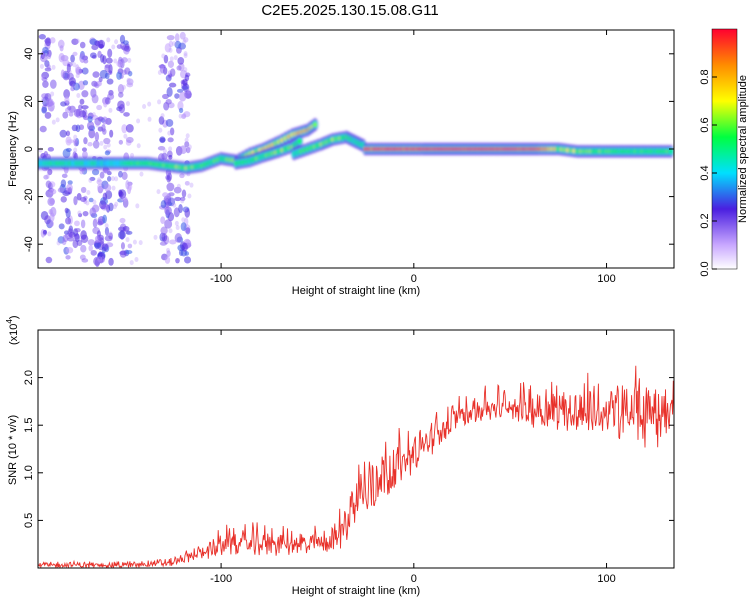  What do you see at coordinates (29, 425) in the screenshot?
I see `y-tick-label: 1.5` at bounding box center [29, 425].